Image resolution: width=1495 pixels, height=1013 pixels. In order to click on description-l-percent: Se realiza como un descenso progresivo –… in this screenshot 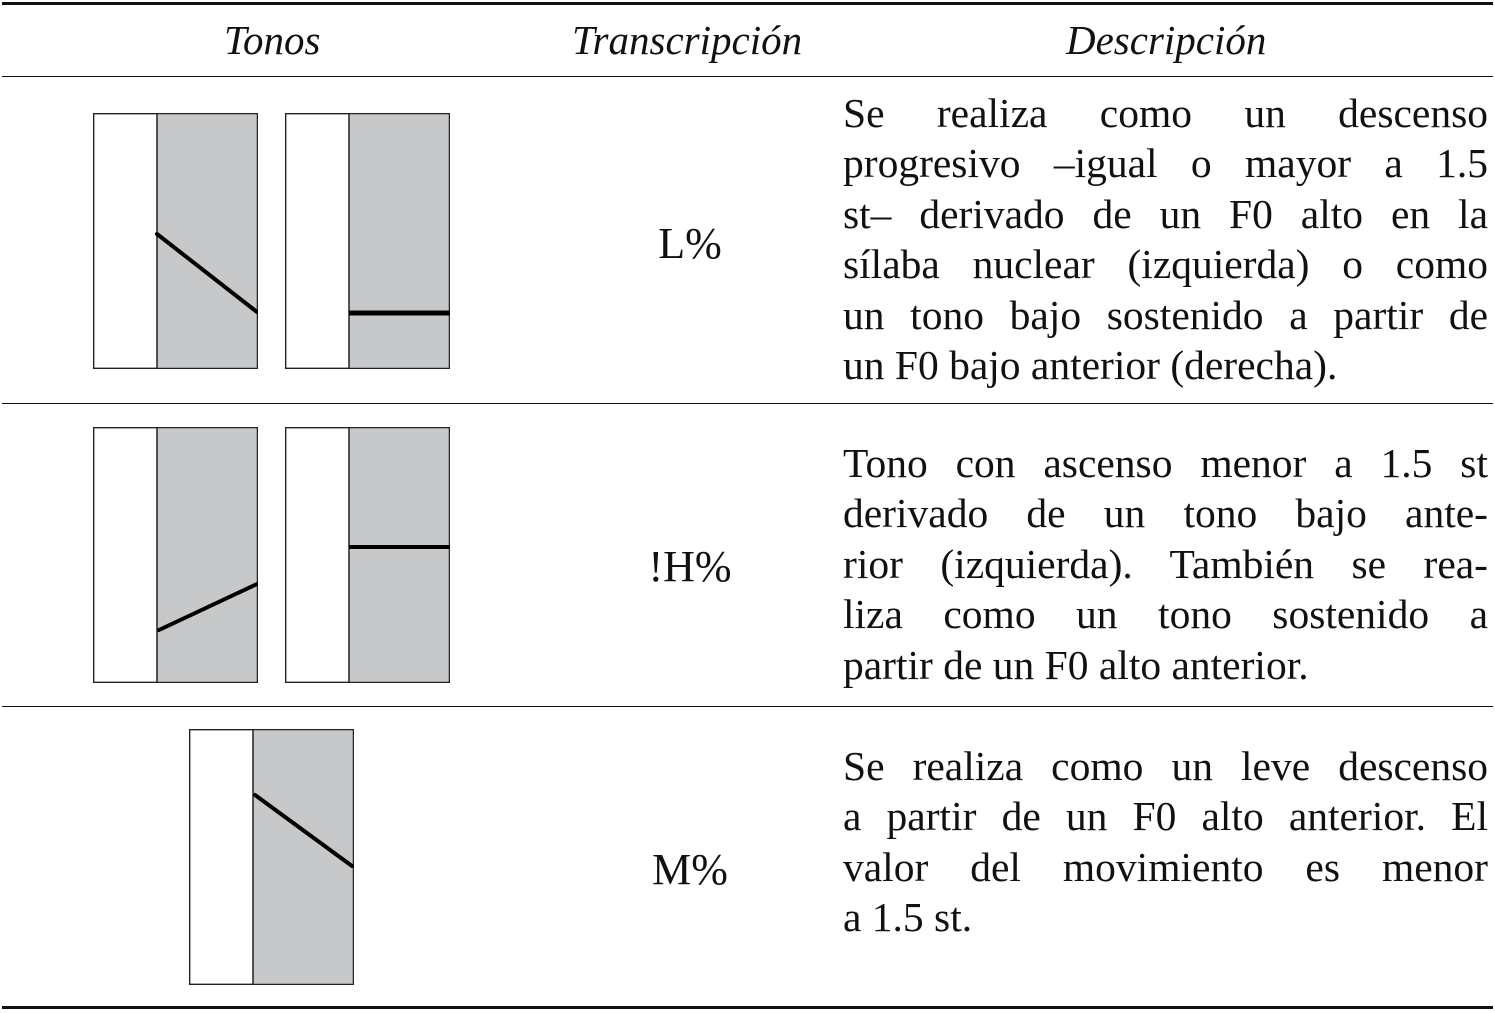, I will do `click(1165, 239)`.